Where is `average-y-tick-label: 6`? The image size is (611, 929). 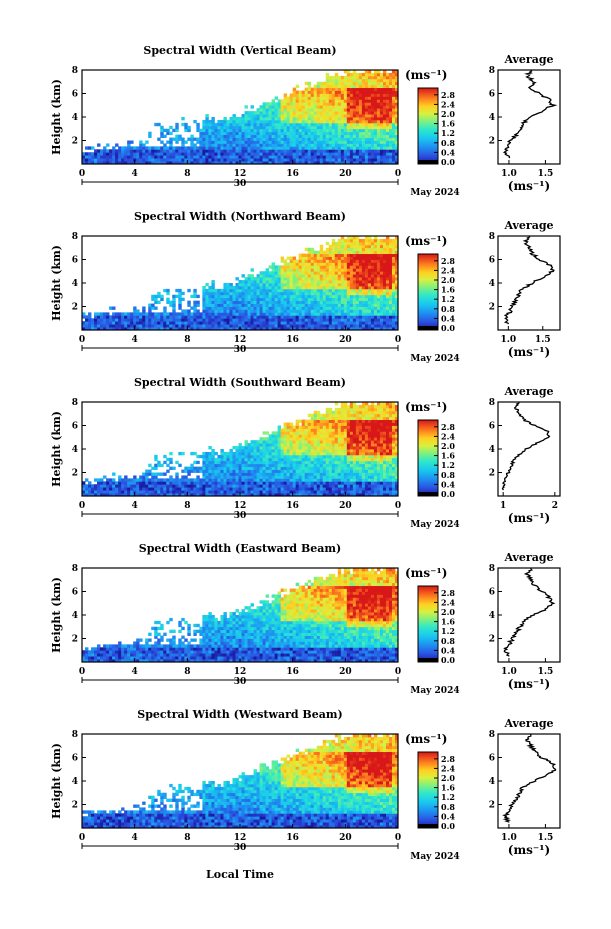 average-y-tick-label: 6 is located at coordinates (492, 261).